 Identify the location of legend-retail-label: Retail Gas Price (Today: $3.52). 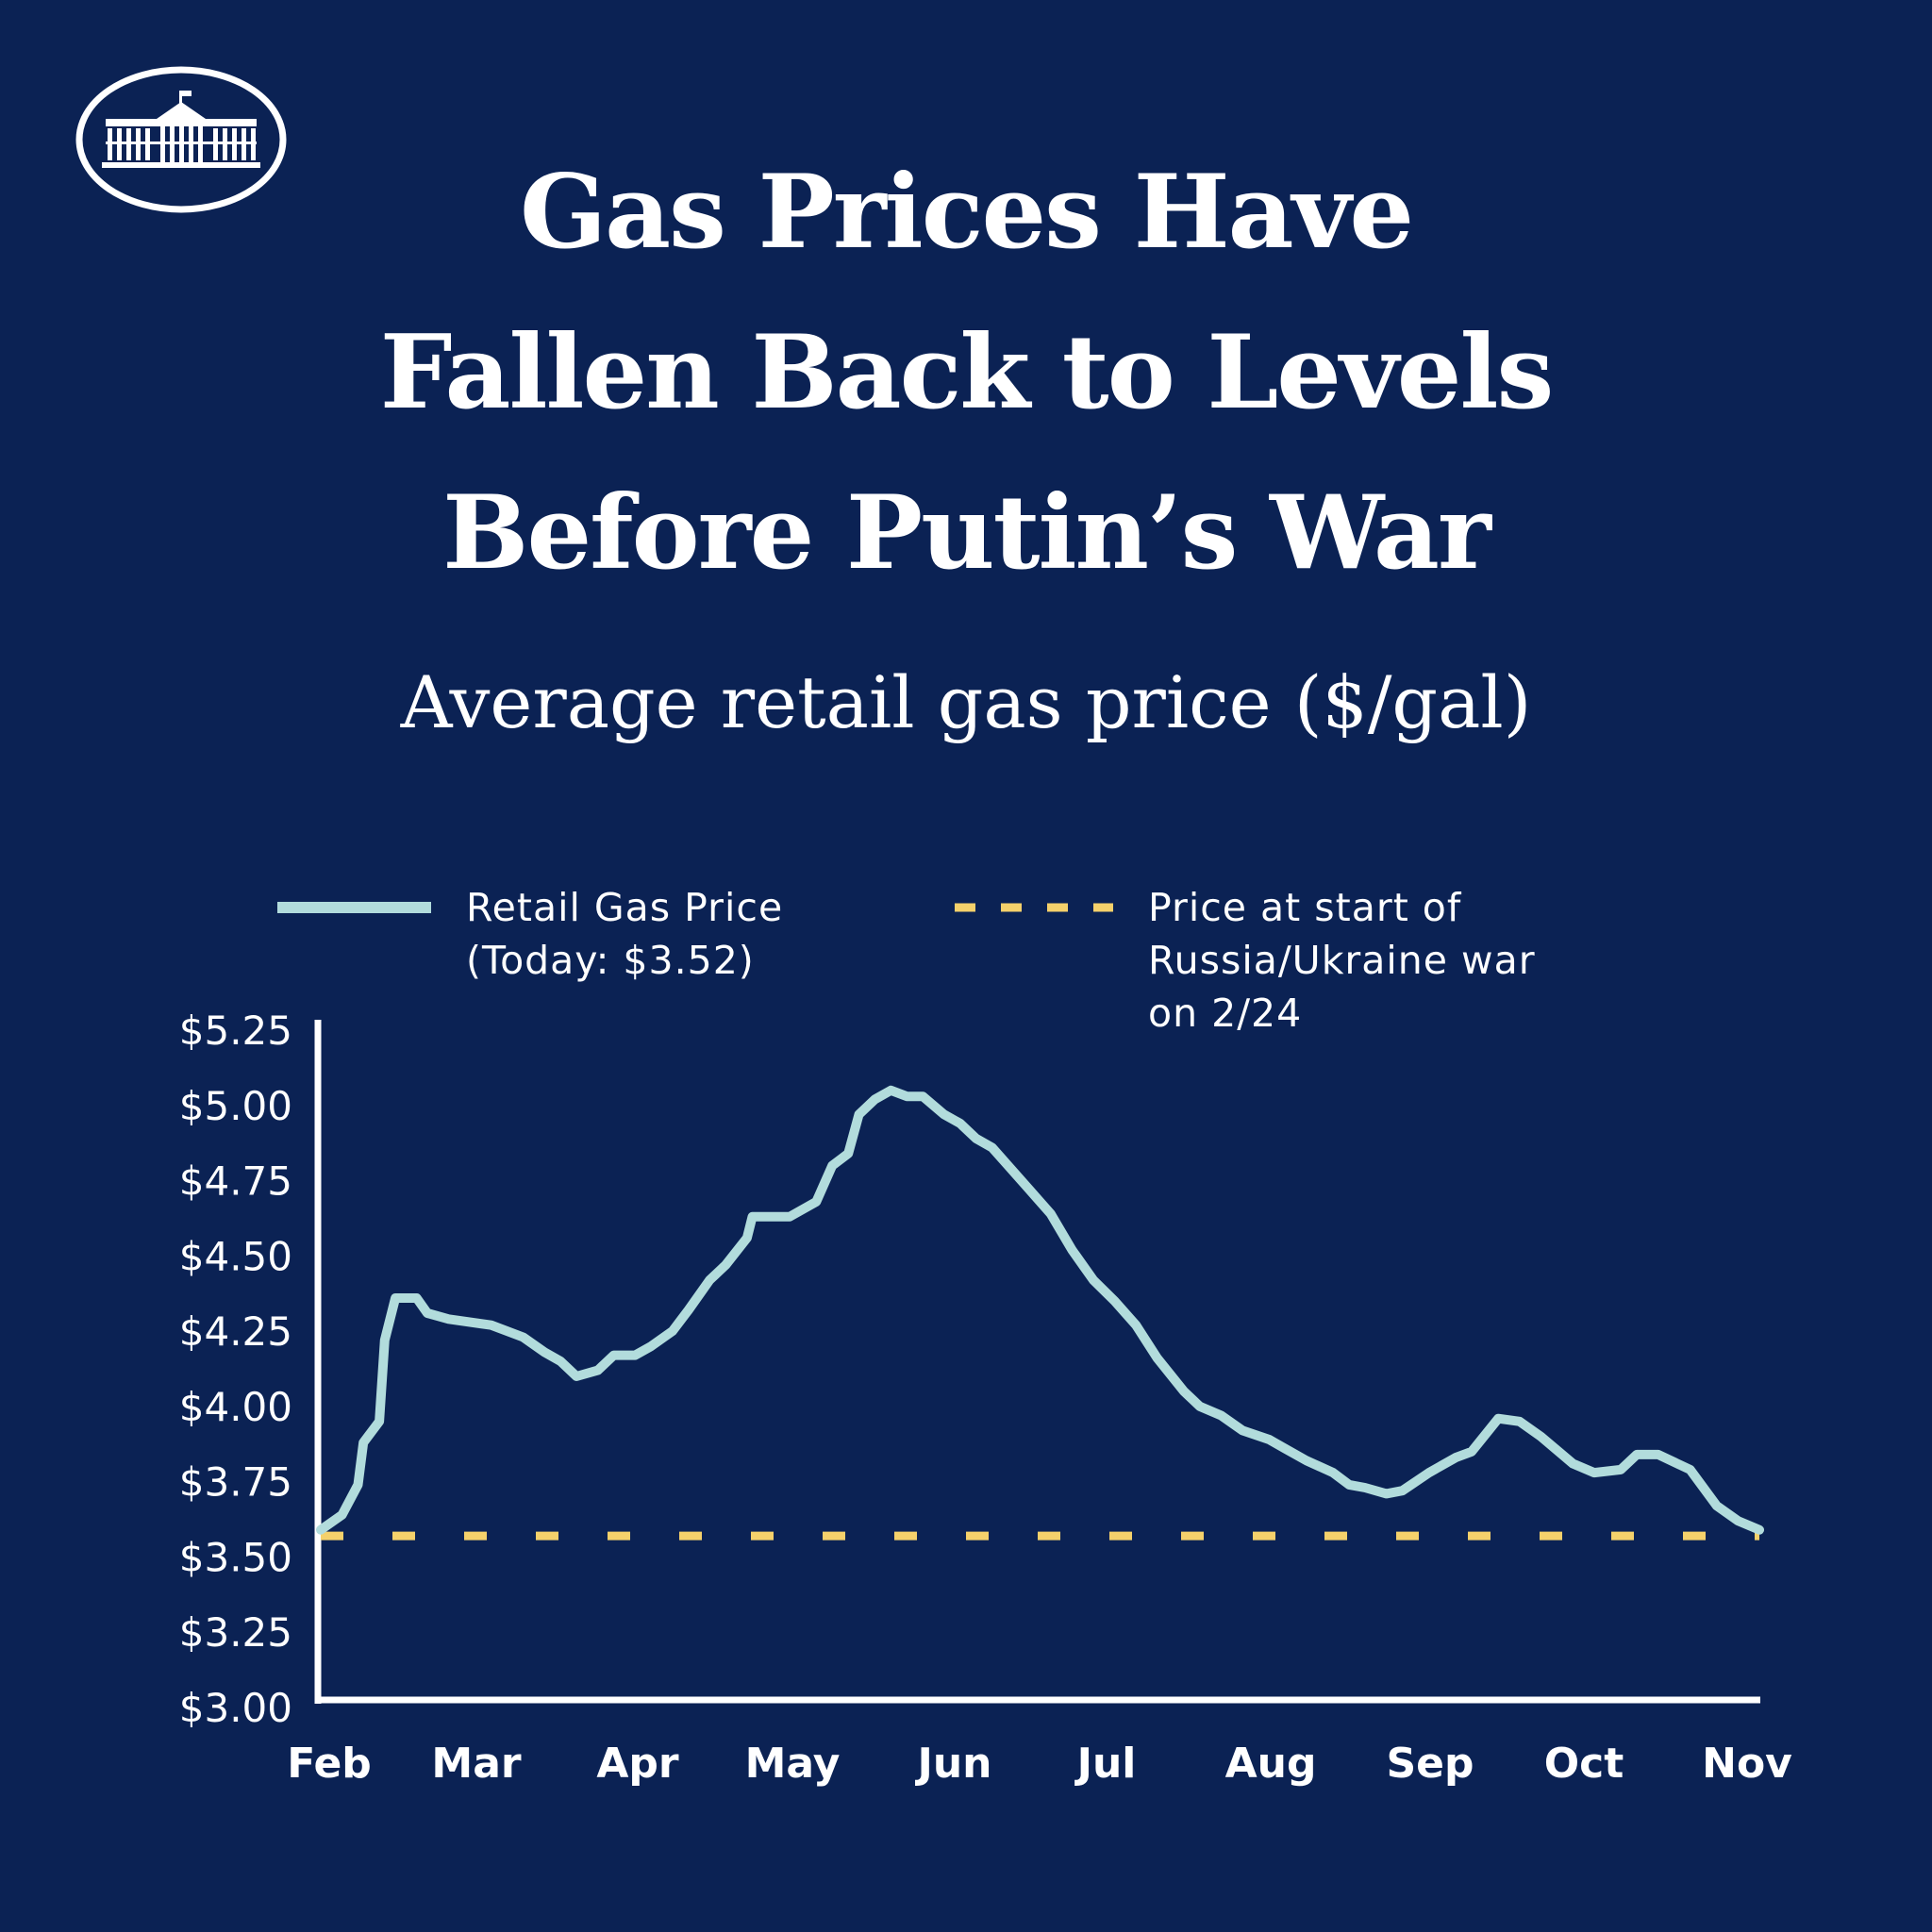
(625, 934).